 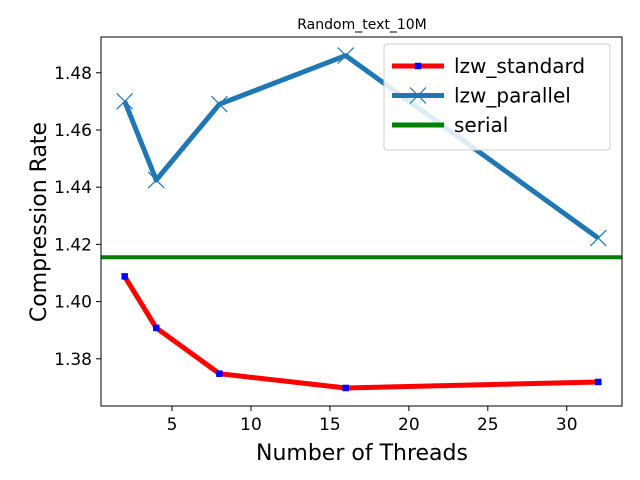 What do you see at coordinates (73, 188) in the screenshot?
I see `y-tick-label: 1.44` at bounding box center [73, 188].